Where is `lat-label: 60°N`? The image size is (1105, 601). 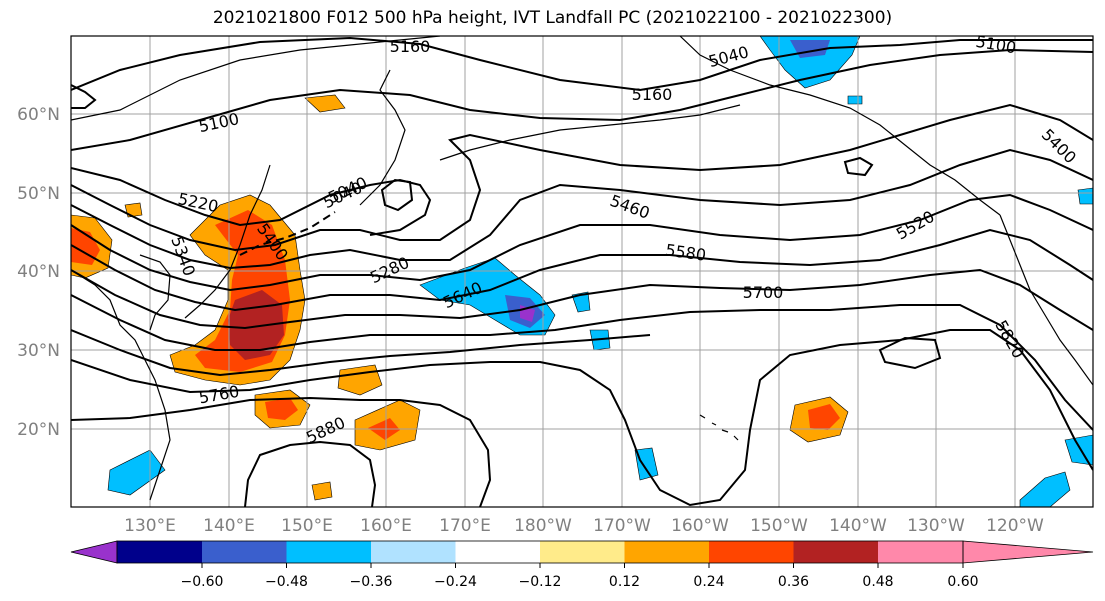 lat-label: 60°N is located at coordinates (38, 115).